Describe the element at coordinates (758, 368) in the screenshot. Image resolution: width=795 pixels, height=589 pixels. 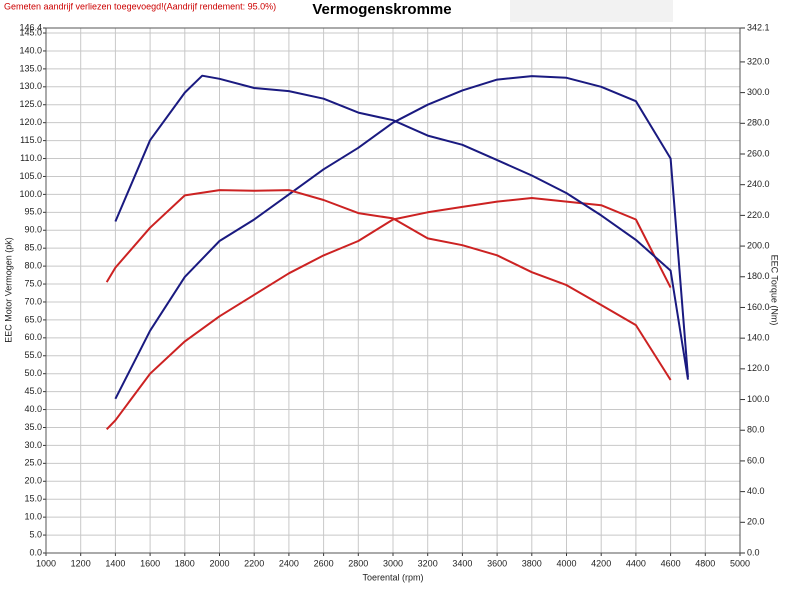
I see `y2-tick-label: 120.0` at that location.